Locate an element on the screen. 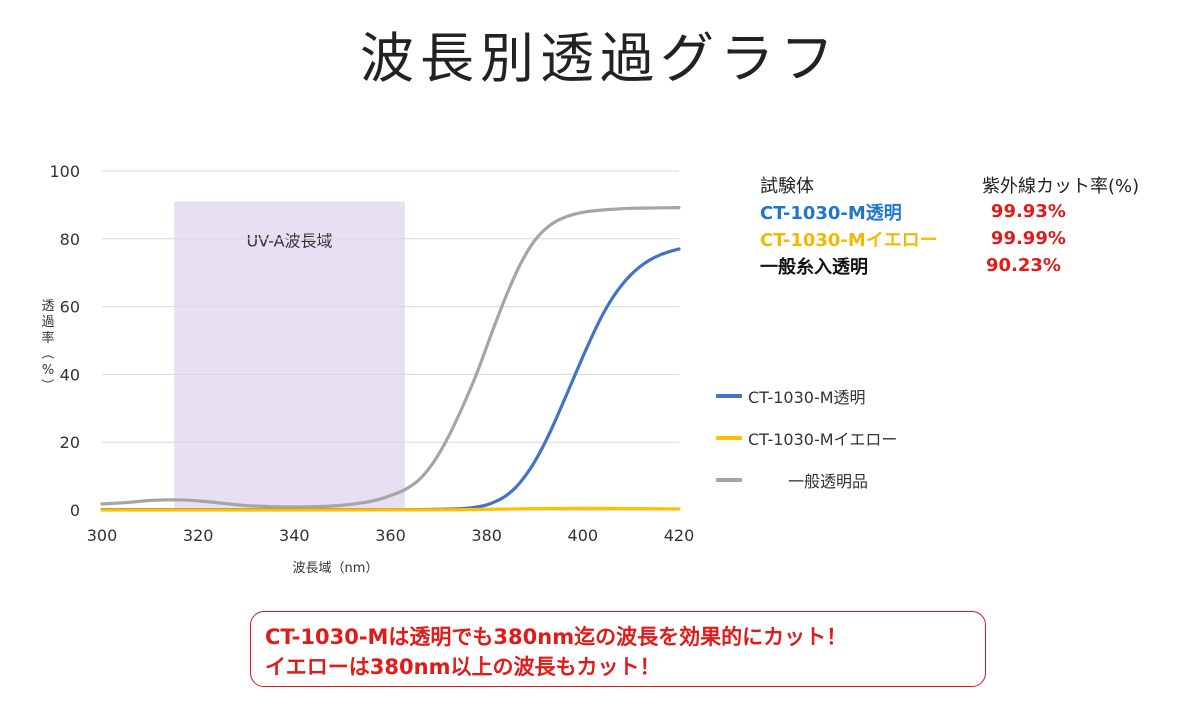 The image size is (1200, 726). y-tick-label: 20 is located at coordinates (70, 442).